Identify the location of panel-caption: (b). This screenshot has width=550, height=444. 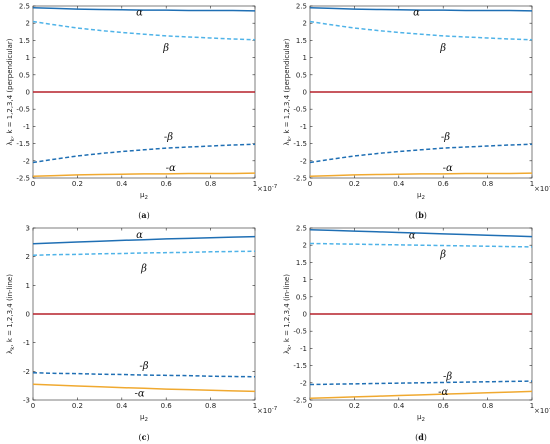
(421, 215).